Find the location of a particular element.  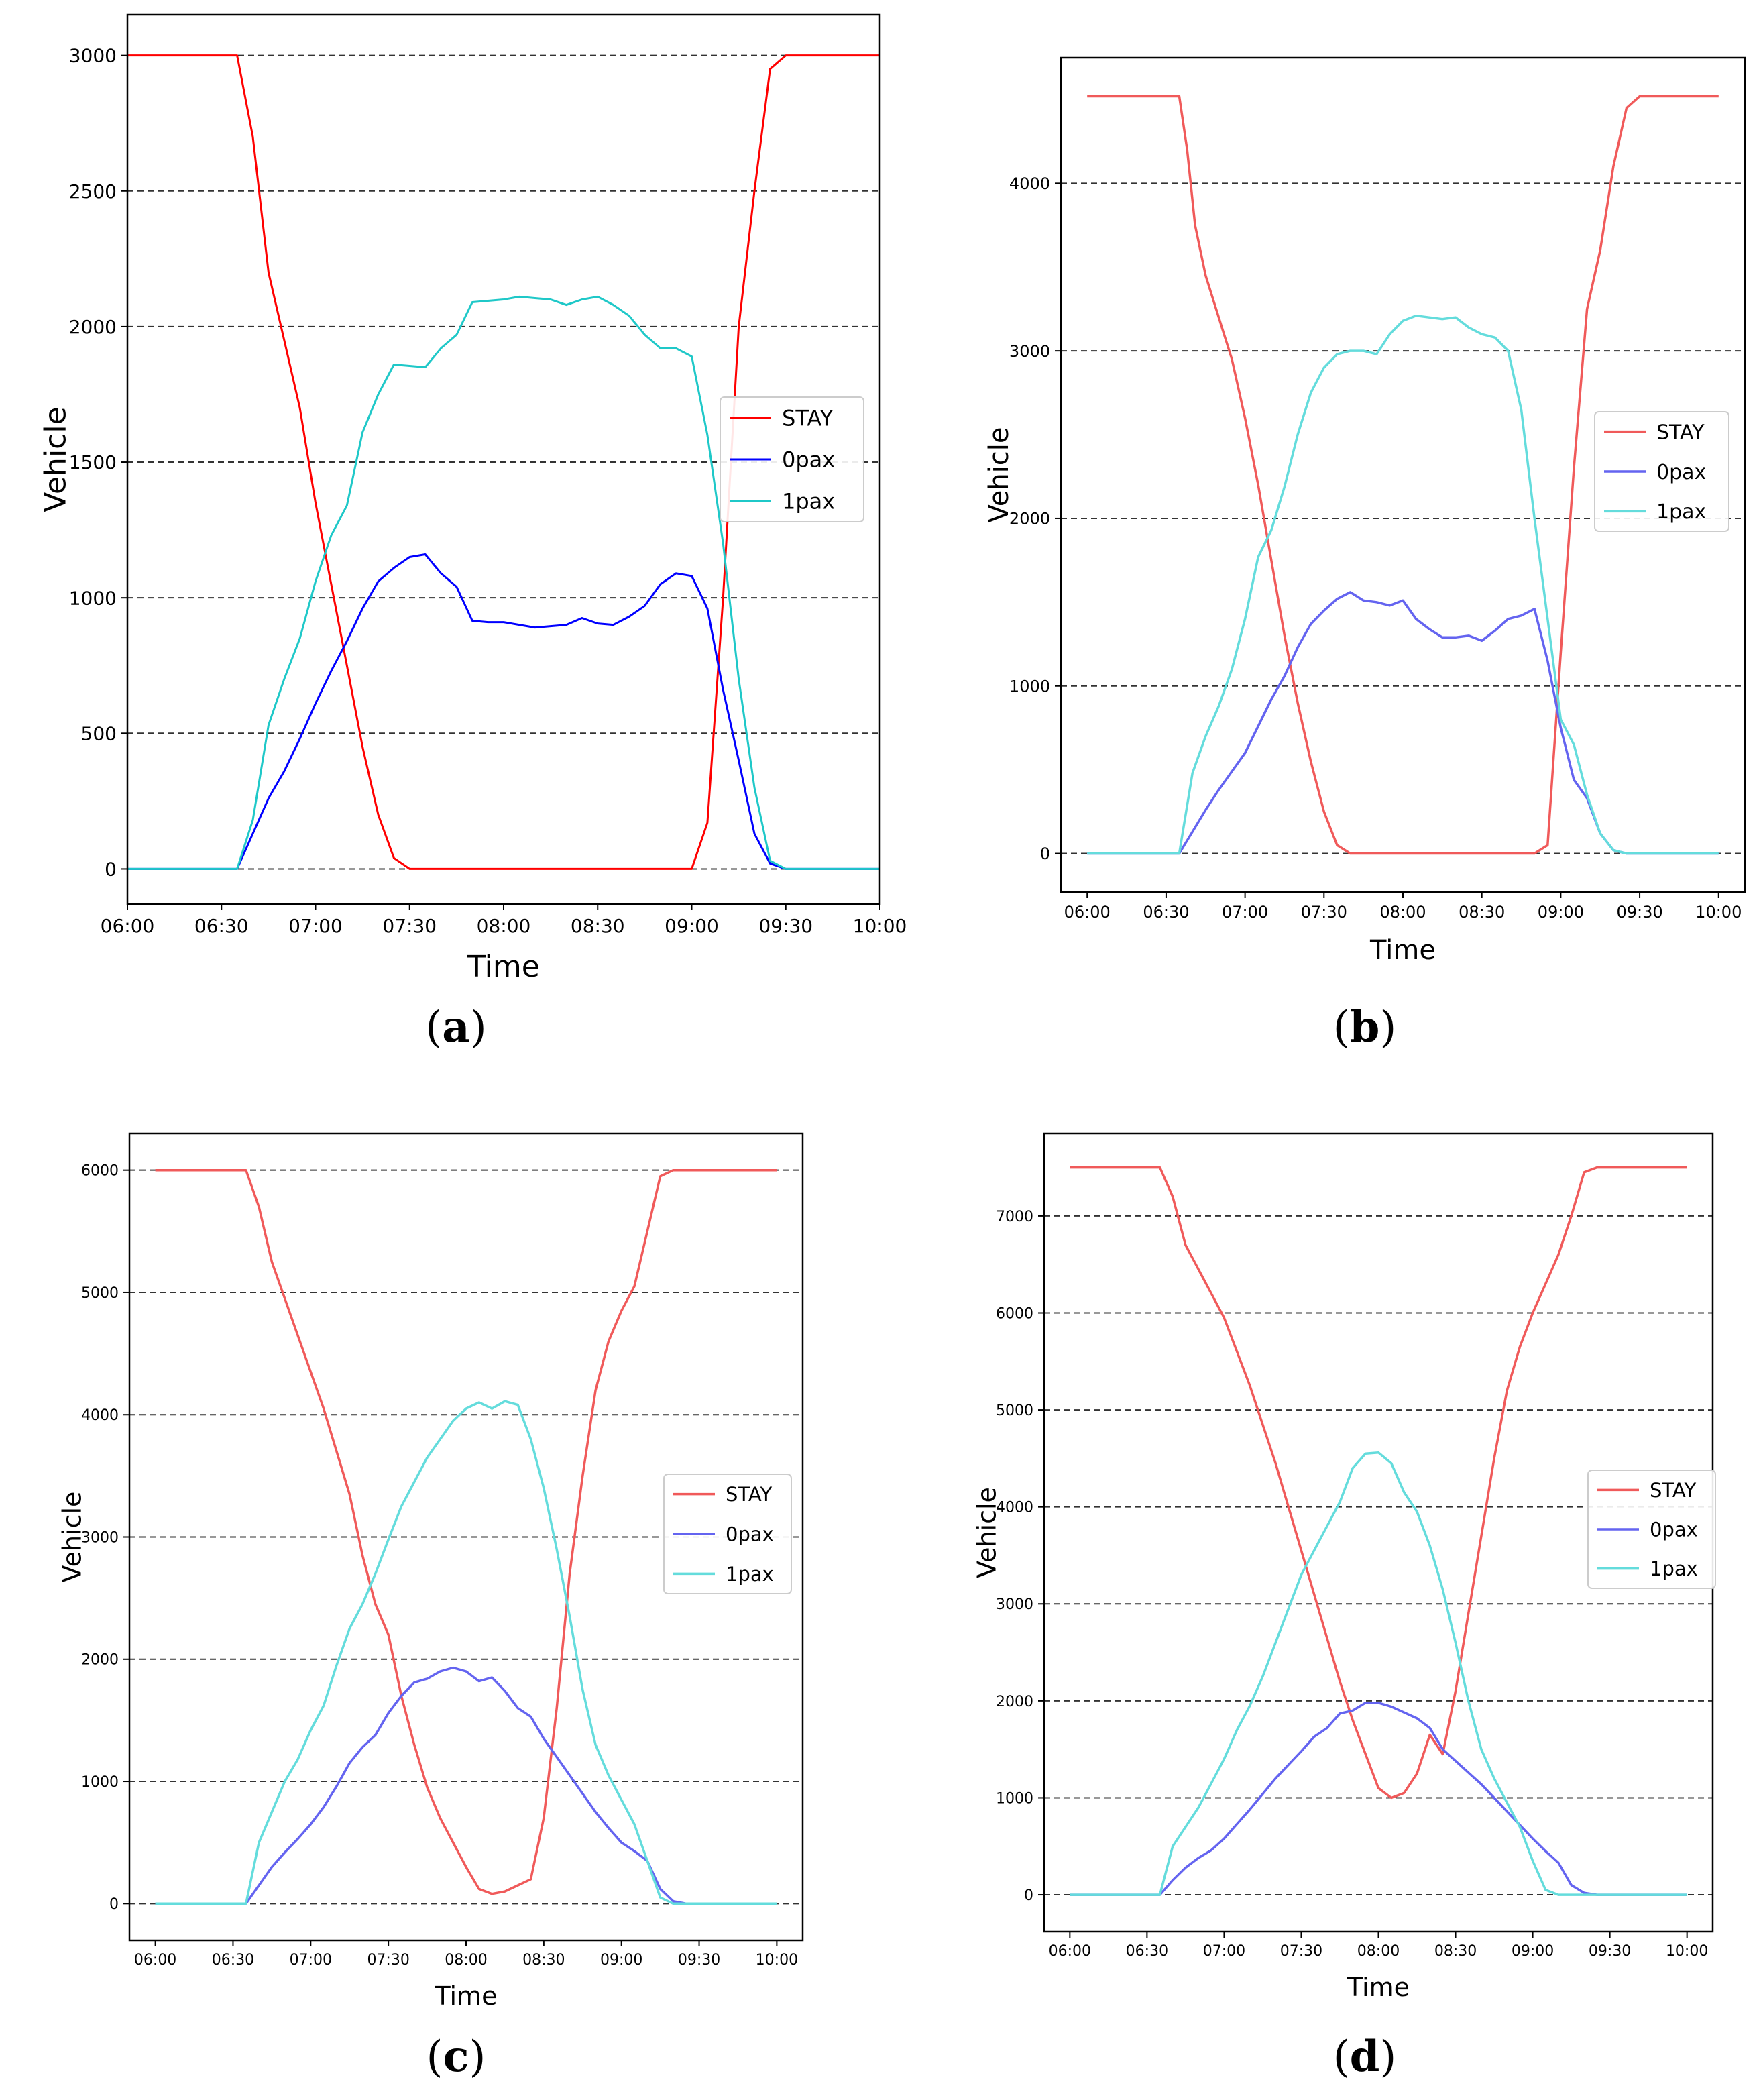

ytick-label: 500 is located at coordinates (99, 733).